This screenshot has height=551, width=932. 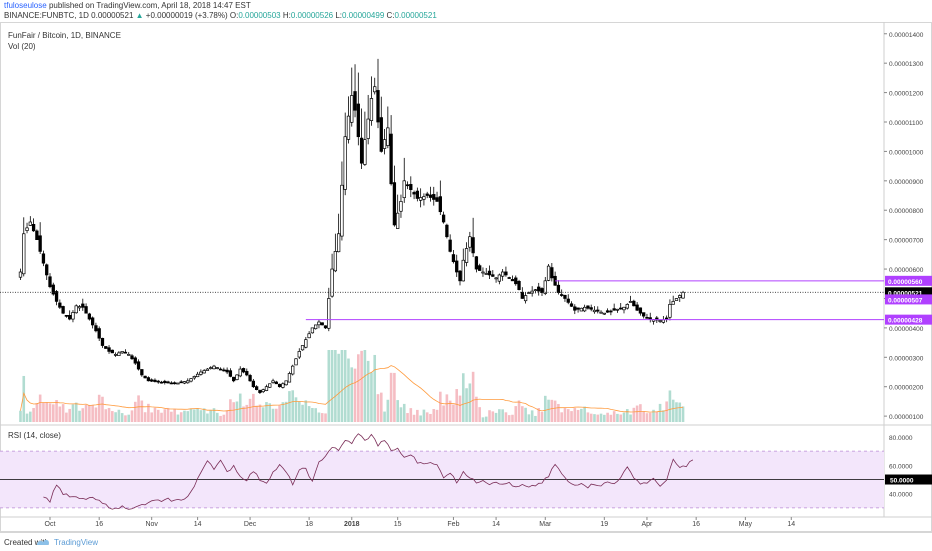 I want to click on level-price-label: 0.00000428, so click(x=905, y=321).